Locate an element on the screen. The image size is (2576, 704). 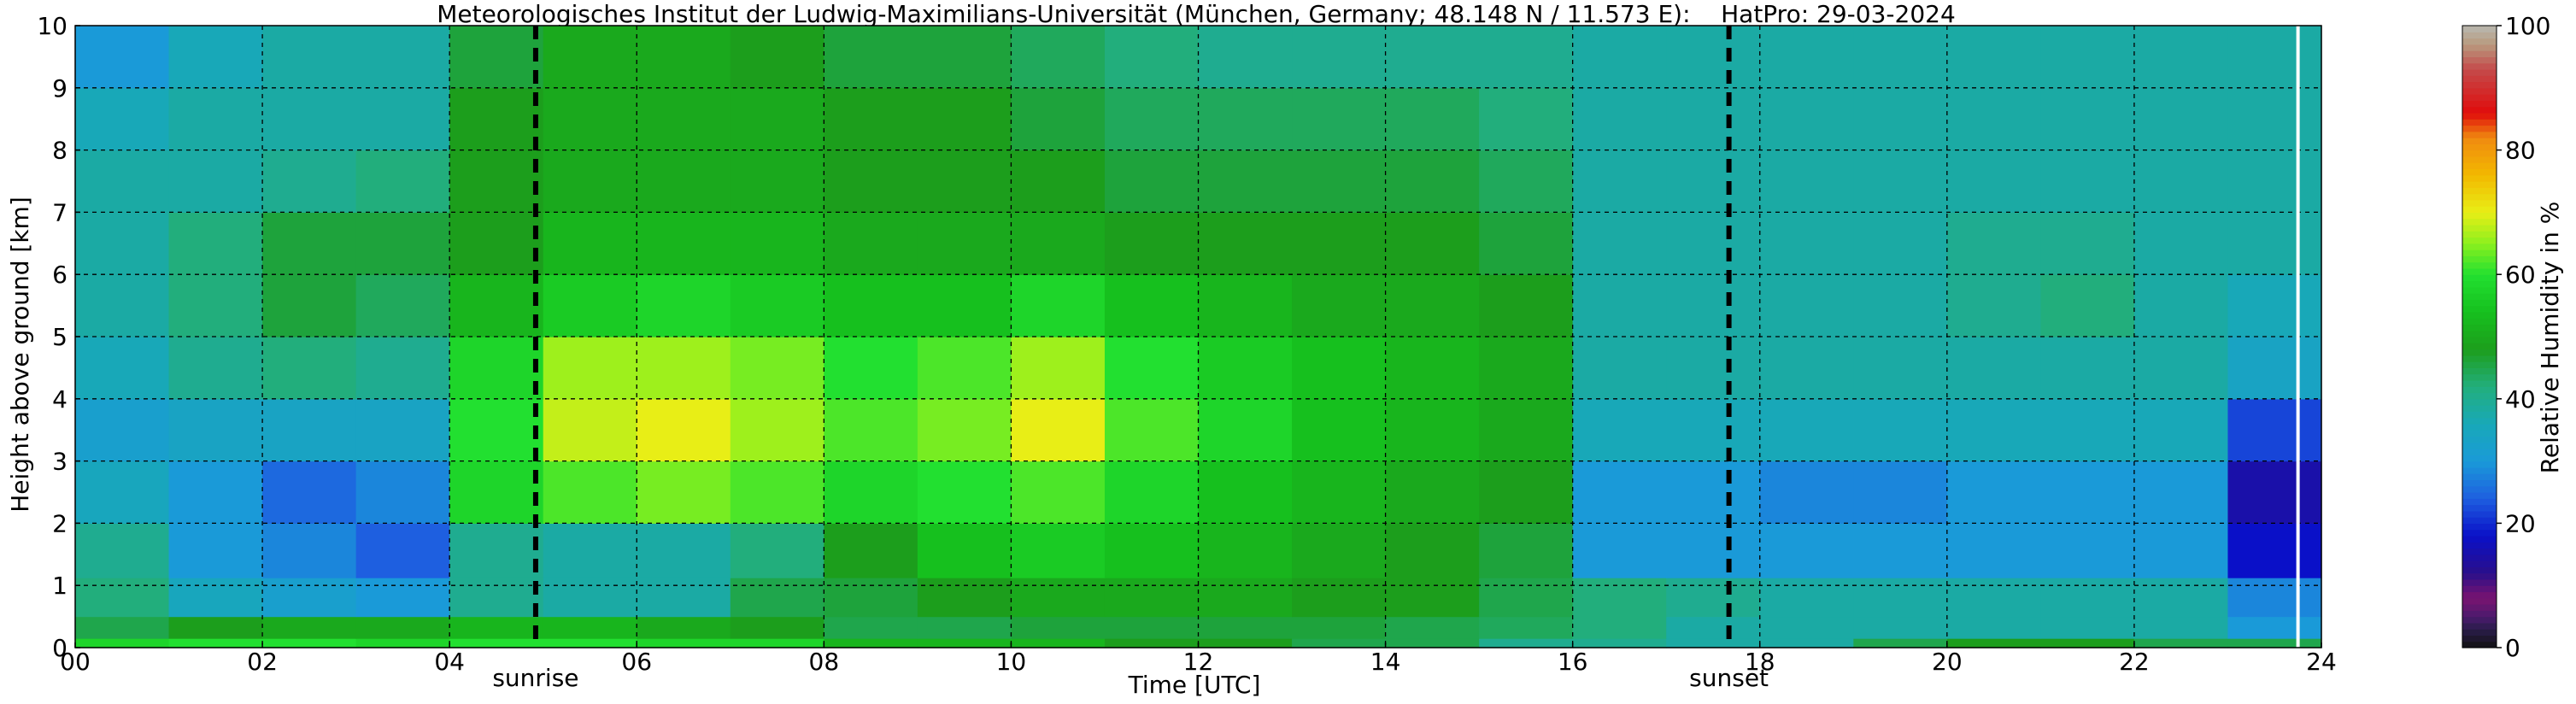
x-tick-label: 24 is located at coordinates (2321, 662).